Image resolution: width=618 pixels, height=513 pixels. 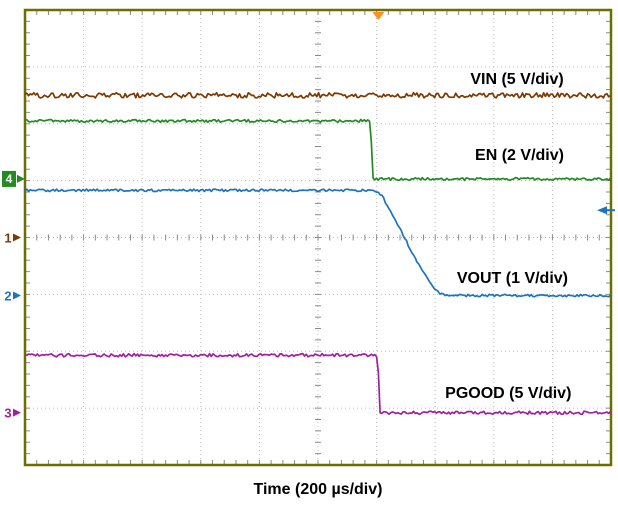 I want to click on x-axis-label: Time (200 µs/div), so click(x=318, y=489).